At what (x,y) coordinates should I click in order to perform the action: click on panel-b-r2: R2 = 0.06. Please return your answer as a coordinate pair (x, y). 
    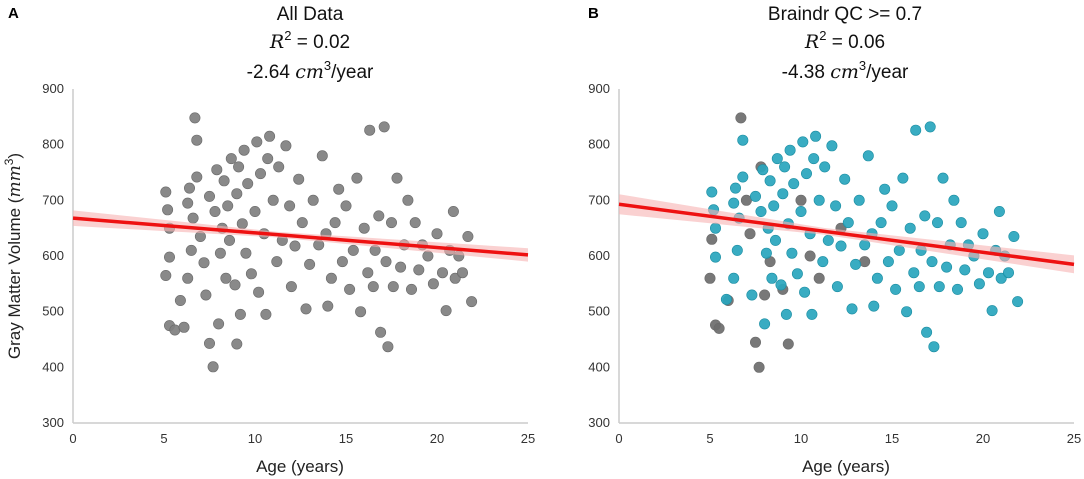
    Looking at the image, I should click on (844, 40).